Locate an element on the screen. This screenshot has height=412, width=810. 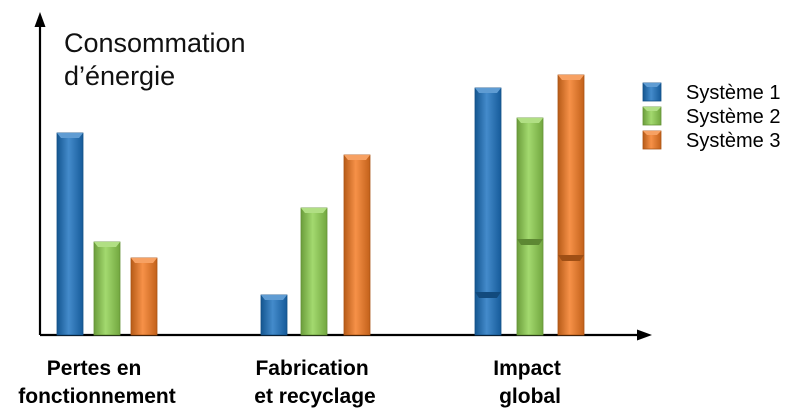
category-label-fabrication: Fabrication et recyclage is located at coordinates (314, 382).